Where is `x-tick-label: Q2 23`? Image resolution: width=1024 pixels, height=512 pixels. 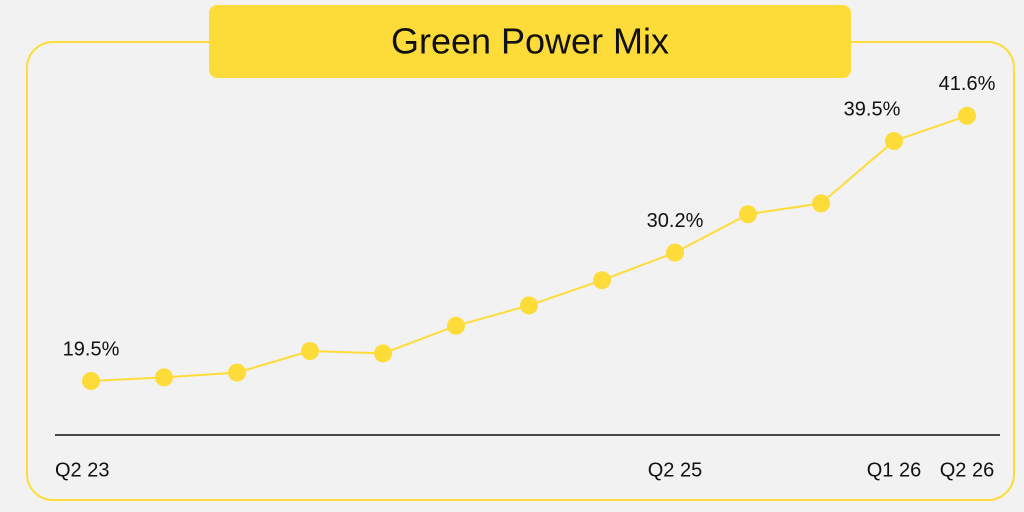 x-tick-label: Q2 23 is located at coordinates (82, 470).